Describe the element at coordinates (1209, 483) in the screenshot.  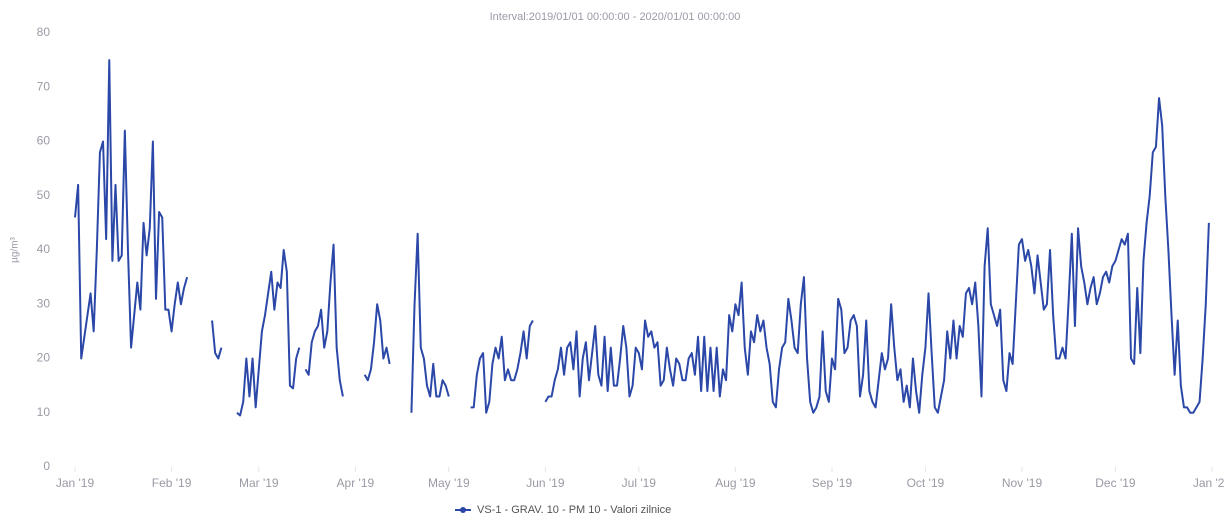
I see `x-tick-label: Jan '20` at that location.